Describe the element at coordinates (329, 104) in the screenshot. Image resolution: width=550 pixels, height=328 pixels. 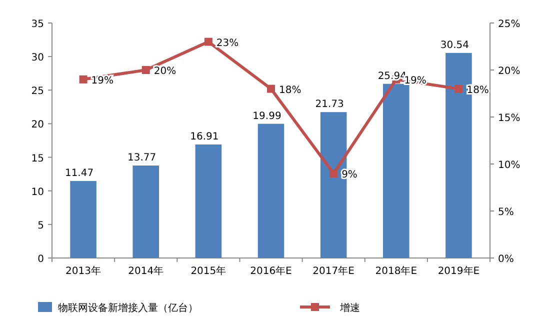
I see `data-label: 21.73` at that location.